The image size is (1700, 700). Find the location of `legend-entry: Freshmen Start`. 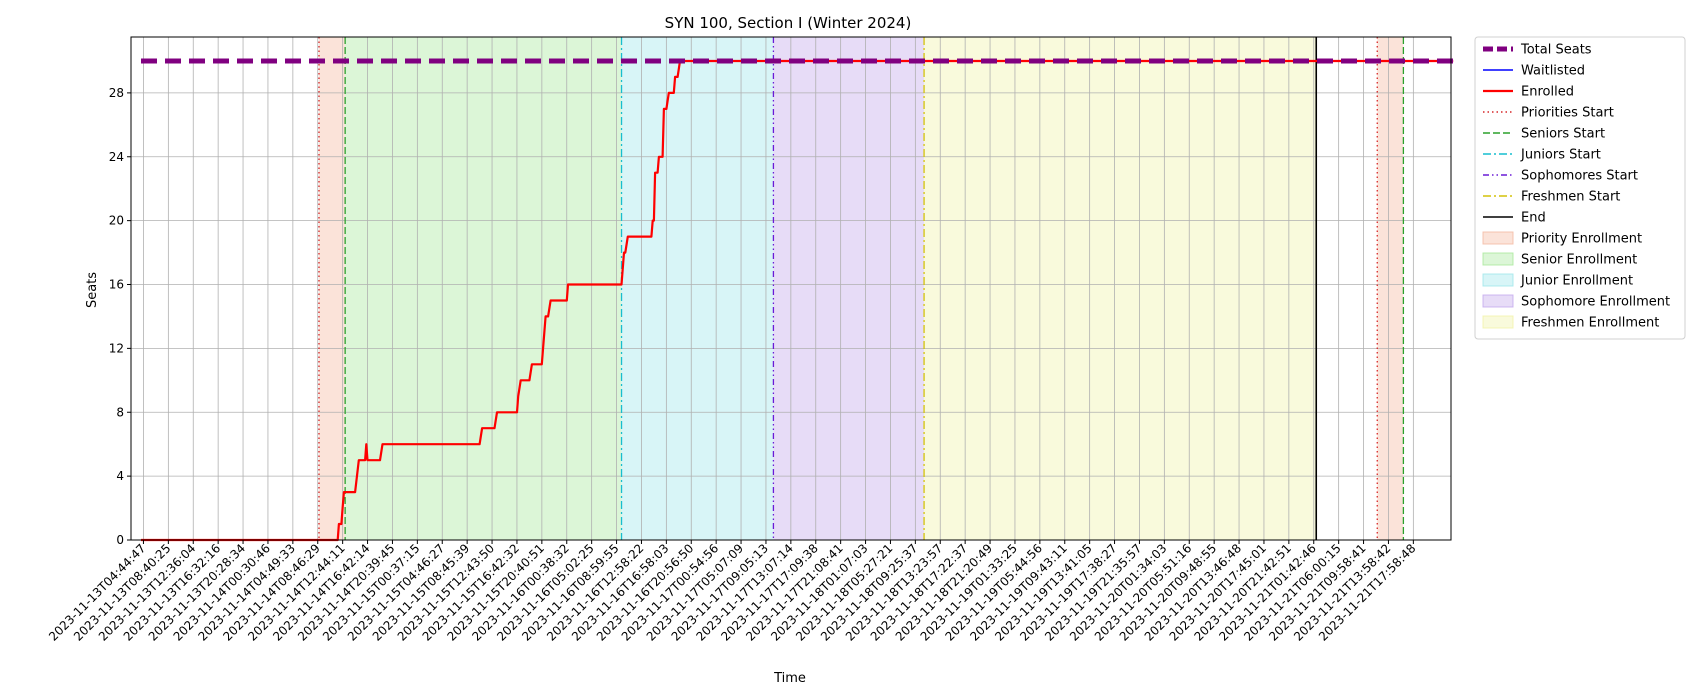

legend-entry: Freshmen Start is located at coordinates (1551, 197).